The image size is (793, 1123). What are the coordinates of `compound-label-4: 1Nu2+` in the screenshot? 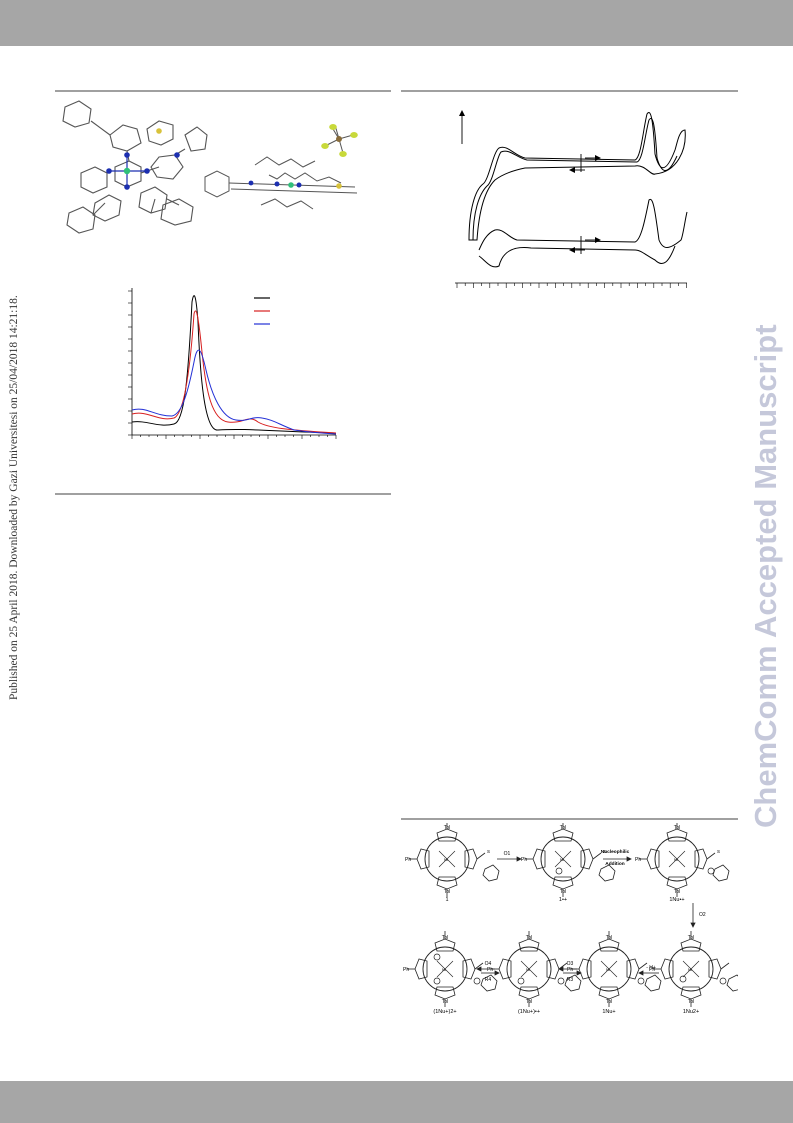 It's located at (691, 1012).